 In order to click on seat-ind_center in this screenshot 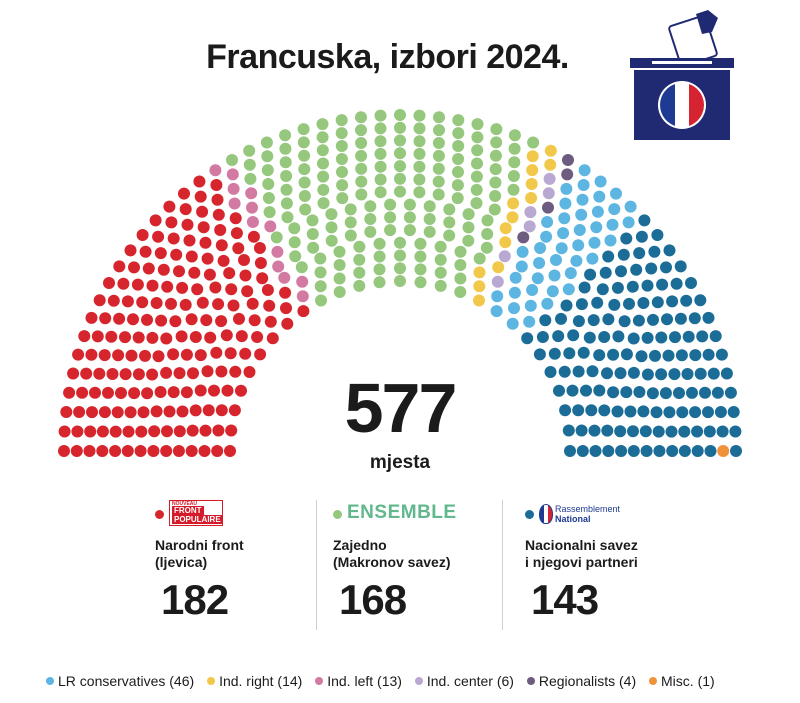, I will do `click(530, 212)`.